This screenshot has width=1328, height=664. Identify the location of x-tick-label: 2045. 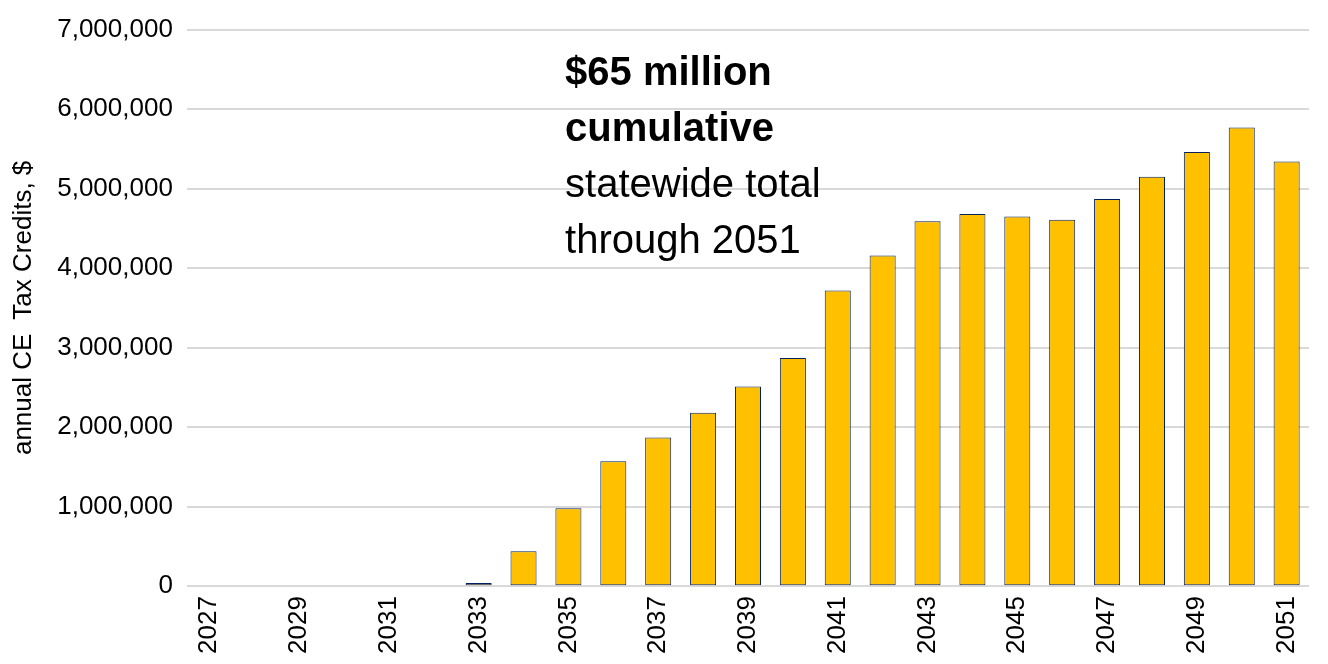
(1015, 625).